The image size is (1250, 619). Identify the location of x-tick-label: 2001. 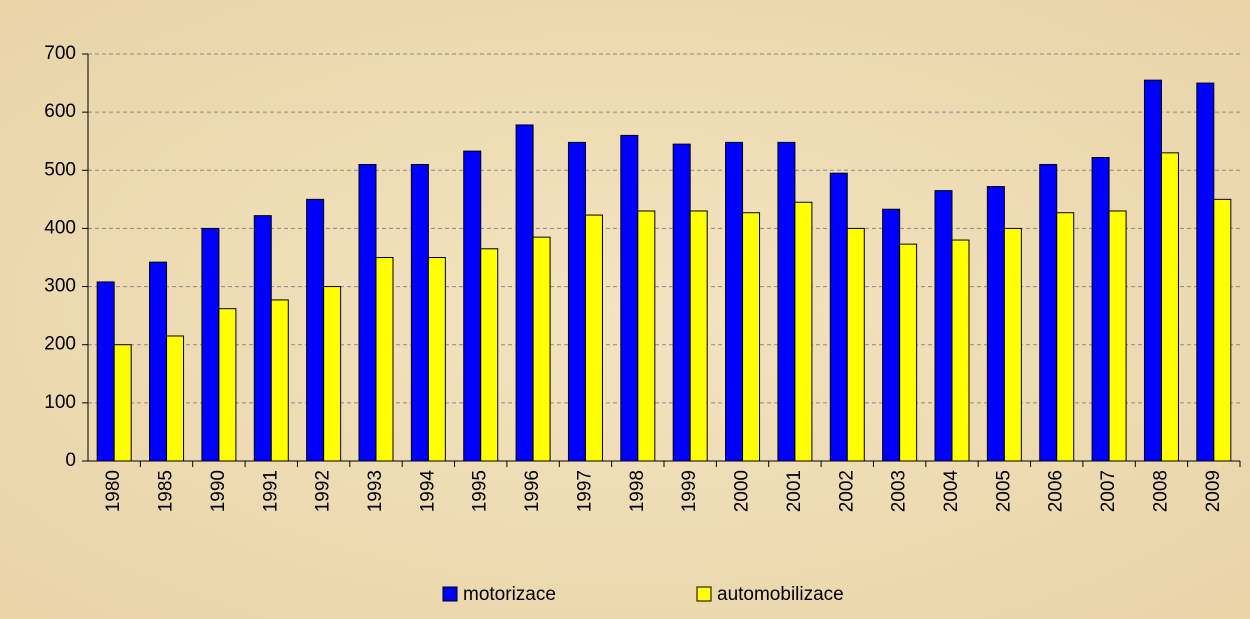
(794, 491).